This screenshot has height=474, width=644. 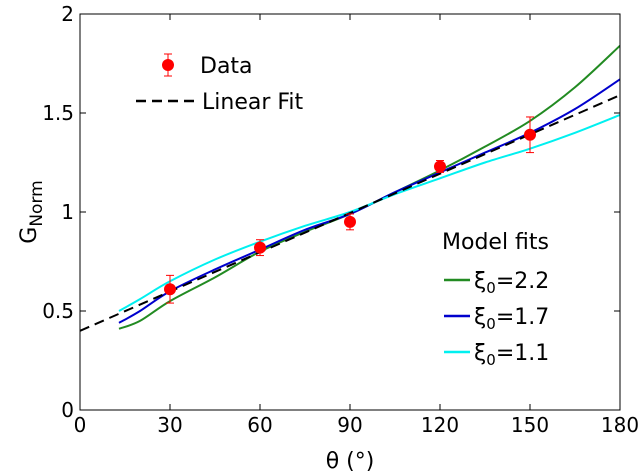 What do you see at coordinates (530, 425) in the screenshot?
I see `x-tick-label: 150` at bounding box center [530, 425].